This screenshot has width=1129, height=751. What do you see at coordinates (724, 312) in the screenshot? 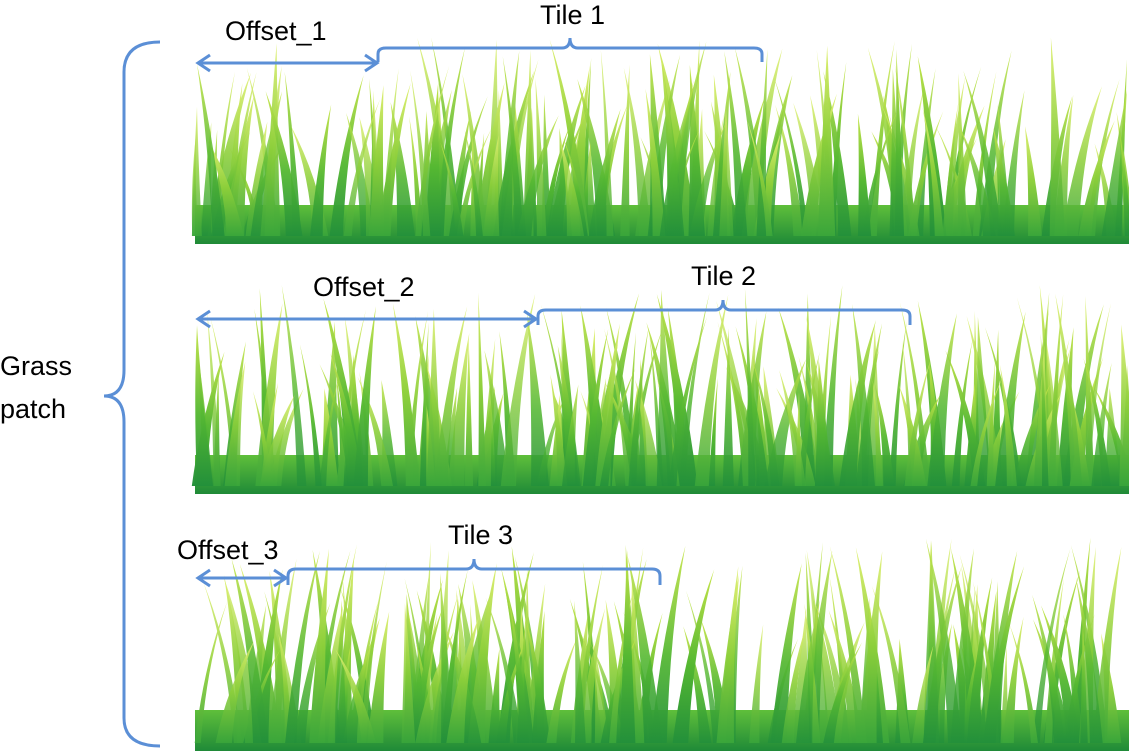
I see `tile-2-brace` at bounding box center [724, 312].